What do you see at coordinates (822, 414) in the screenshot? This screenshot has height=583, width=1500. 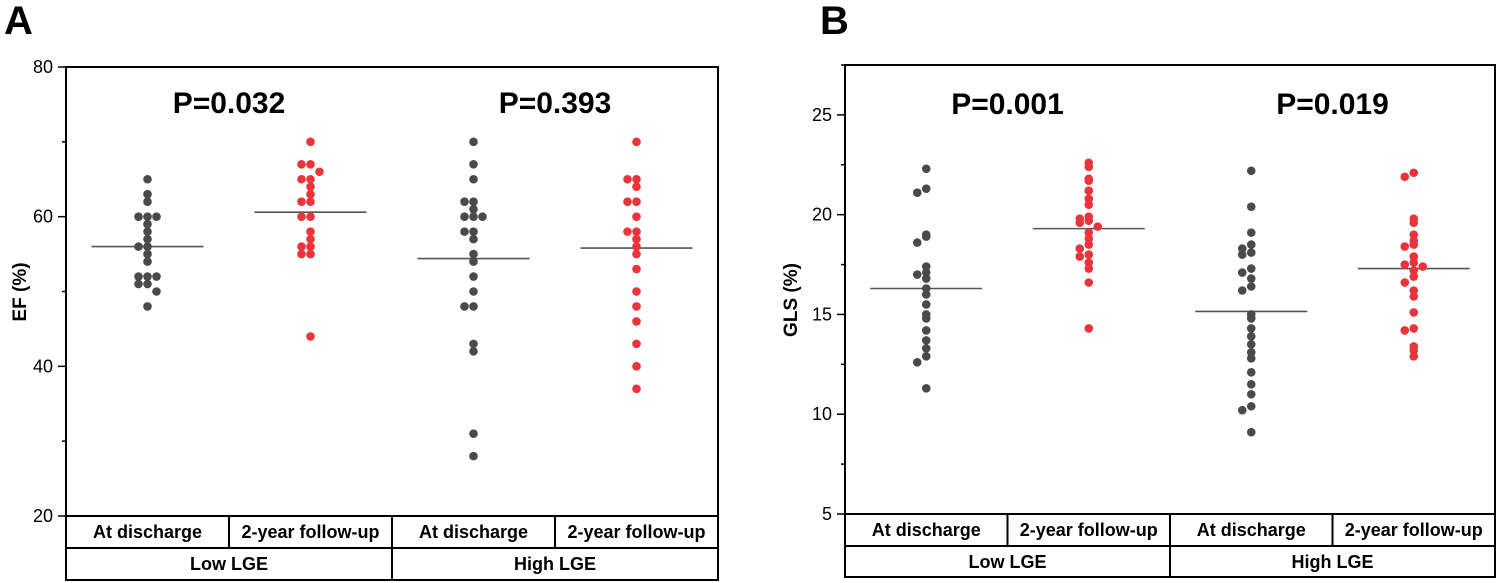 I see `y-tick-label: 10` at bounding box center [822, 414].